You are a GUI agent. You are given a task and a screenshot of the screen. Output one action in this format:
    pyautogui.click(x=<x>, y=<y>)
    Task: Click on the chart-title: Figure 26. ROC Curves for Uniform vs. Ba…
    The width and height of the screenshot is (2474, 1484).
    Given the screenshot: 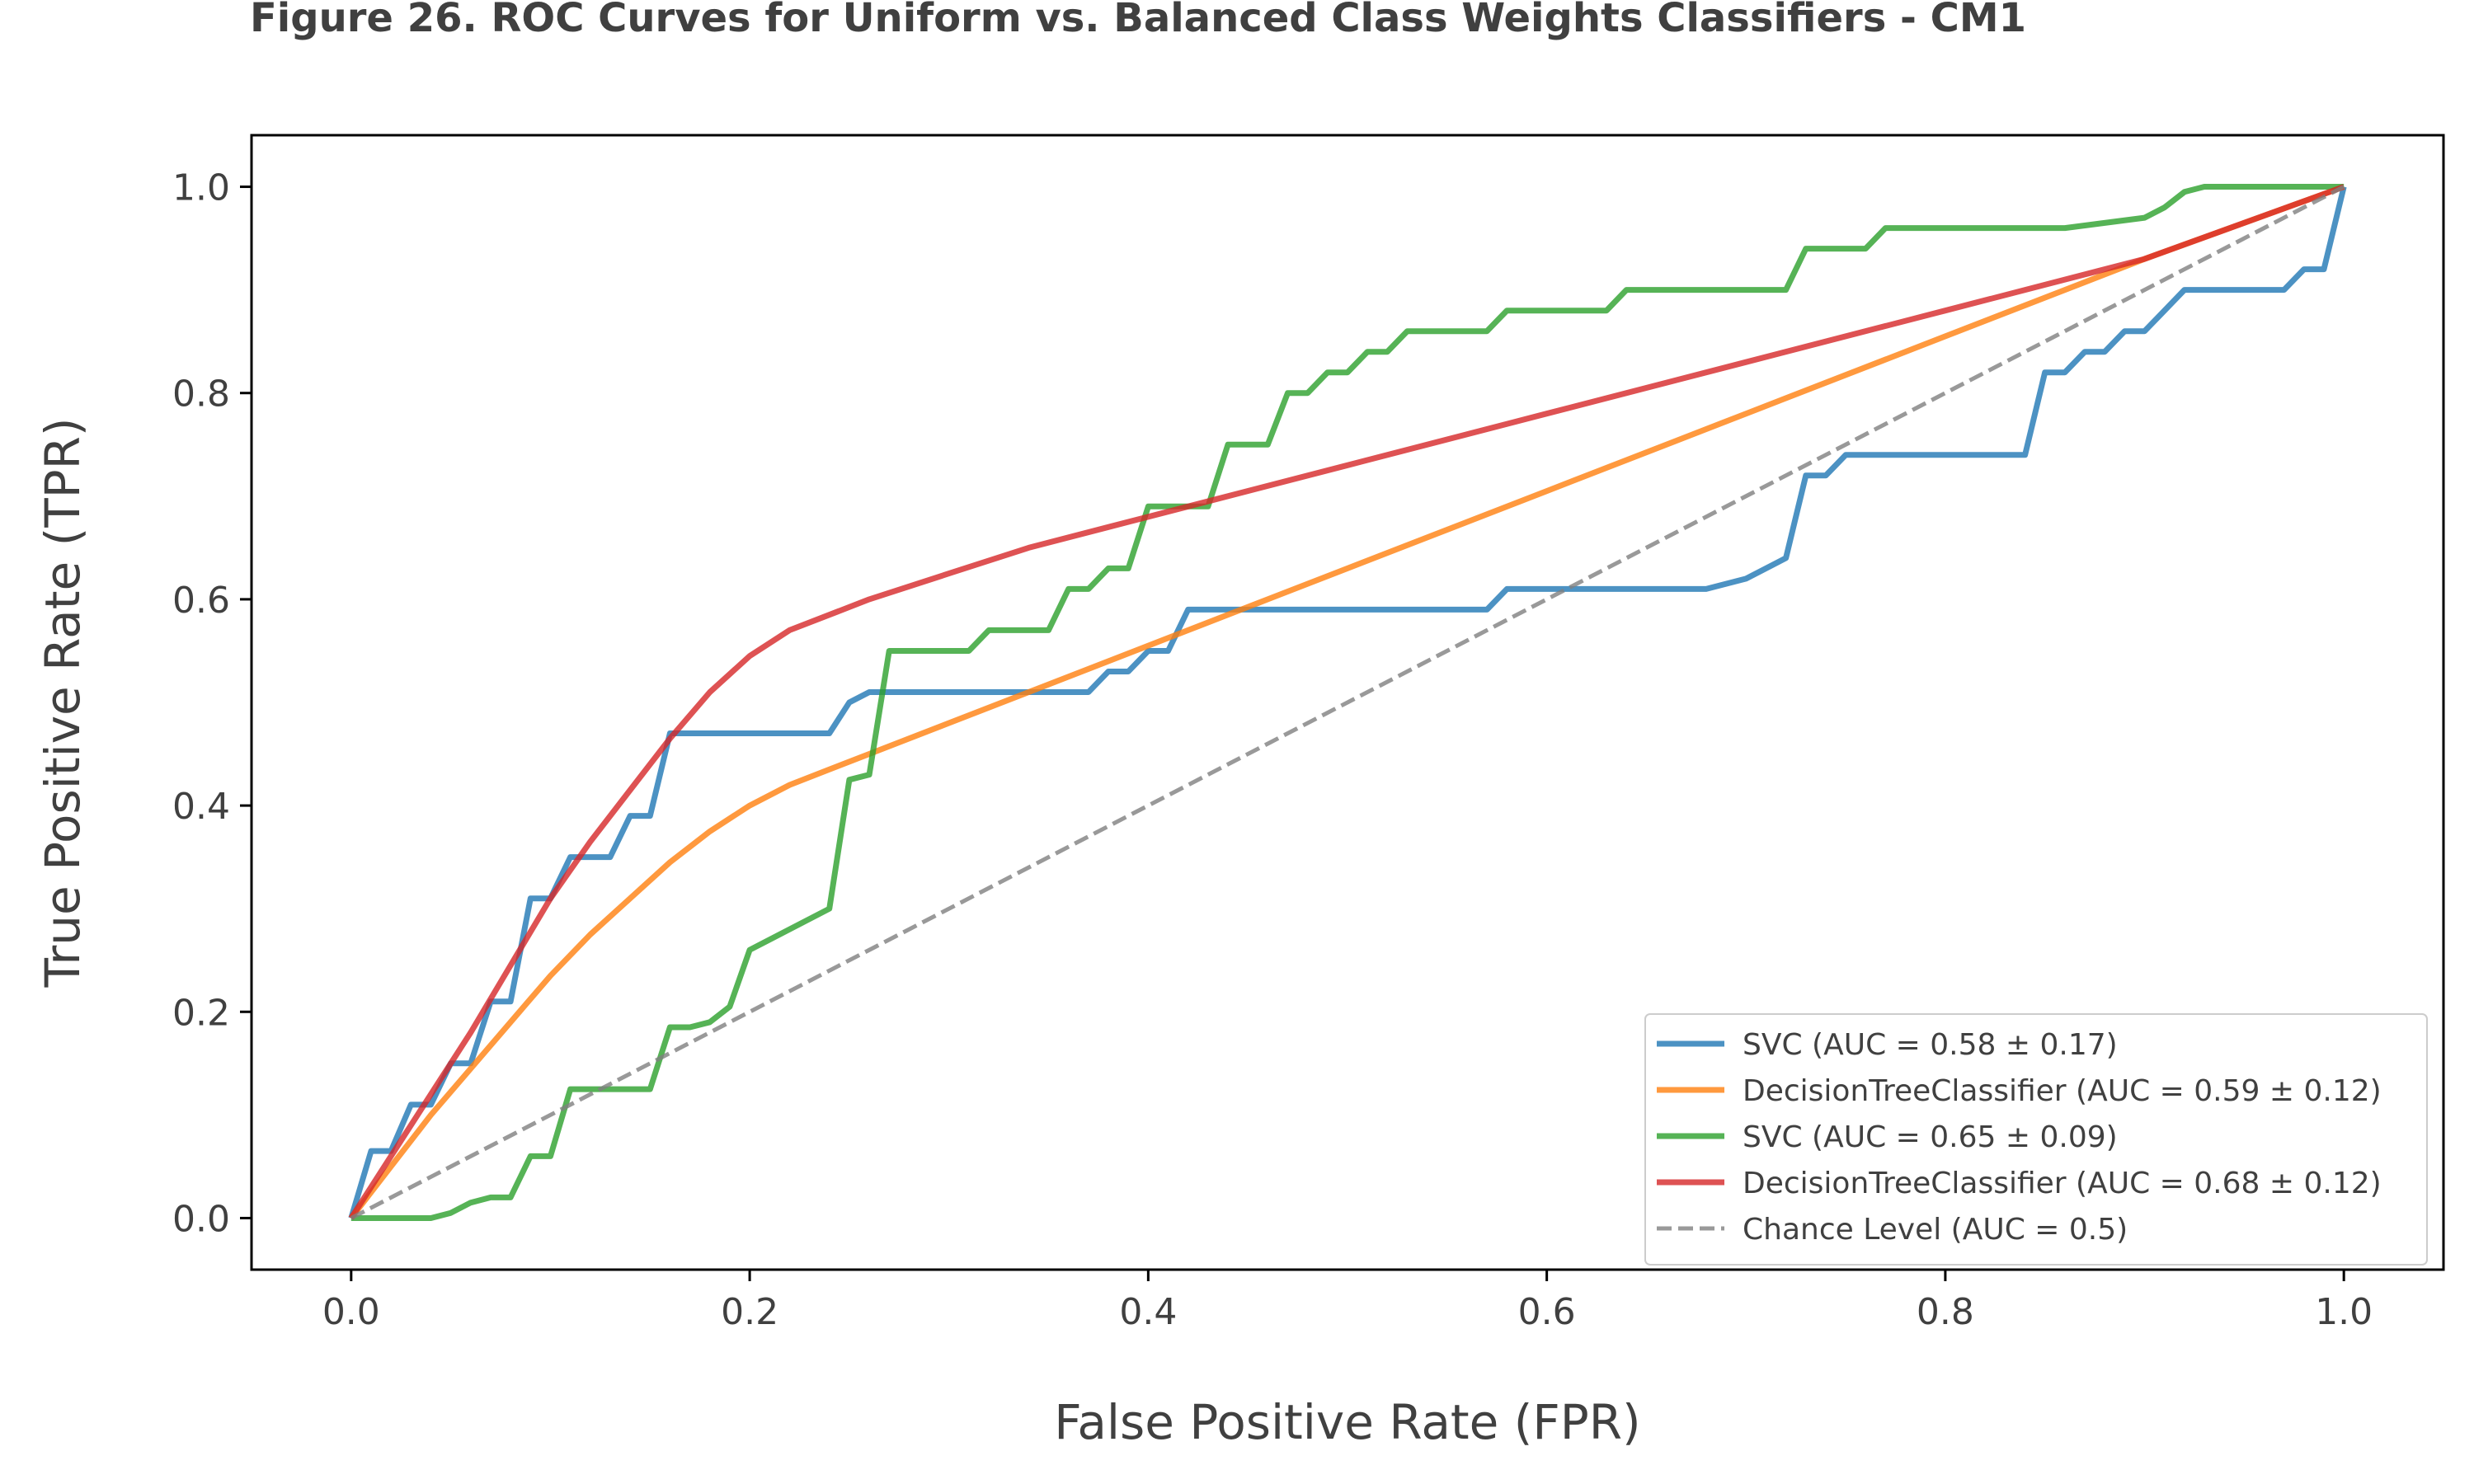 What is the action you would take?
    pyautogui.click(x=1138, y=20)
    